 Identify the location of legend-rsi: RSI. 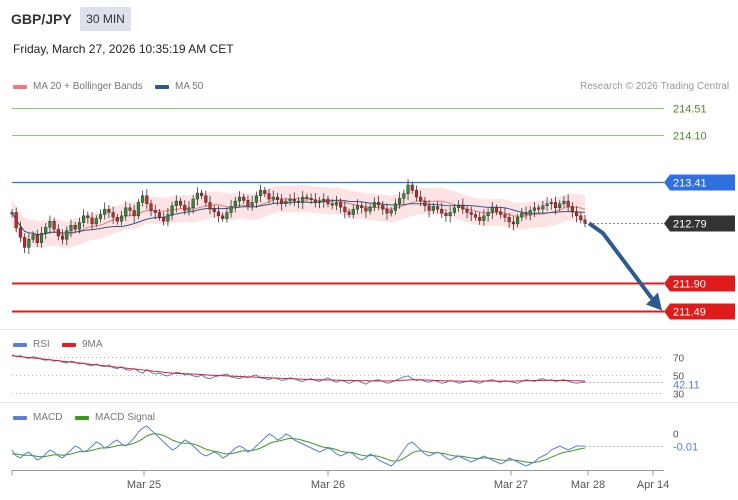
(31, 344).